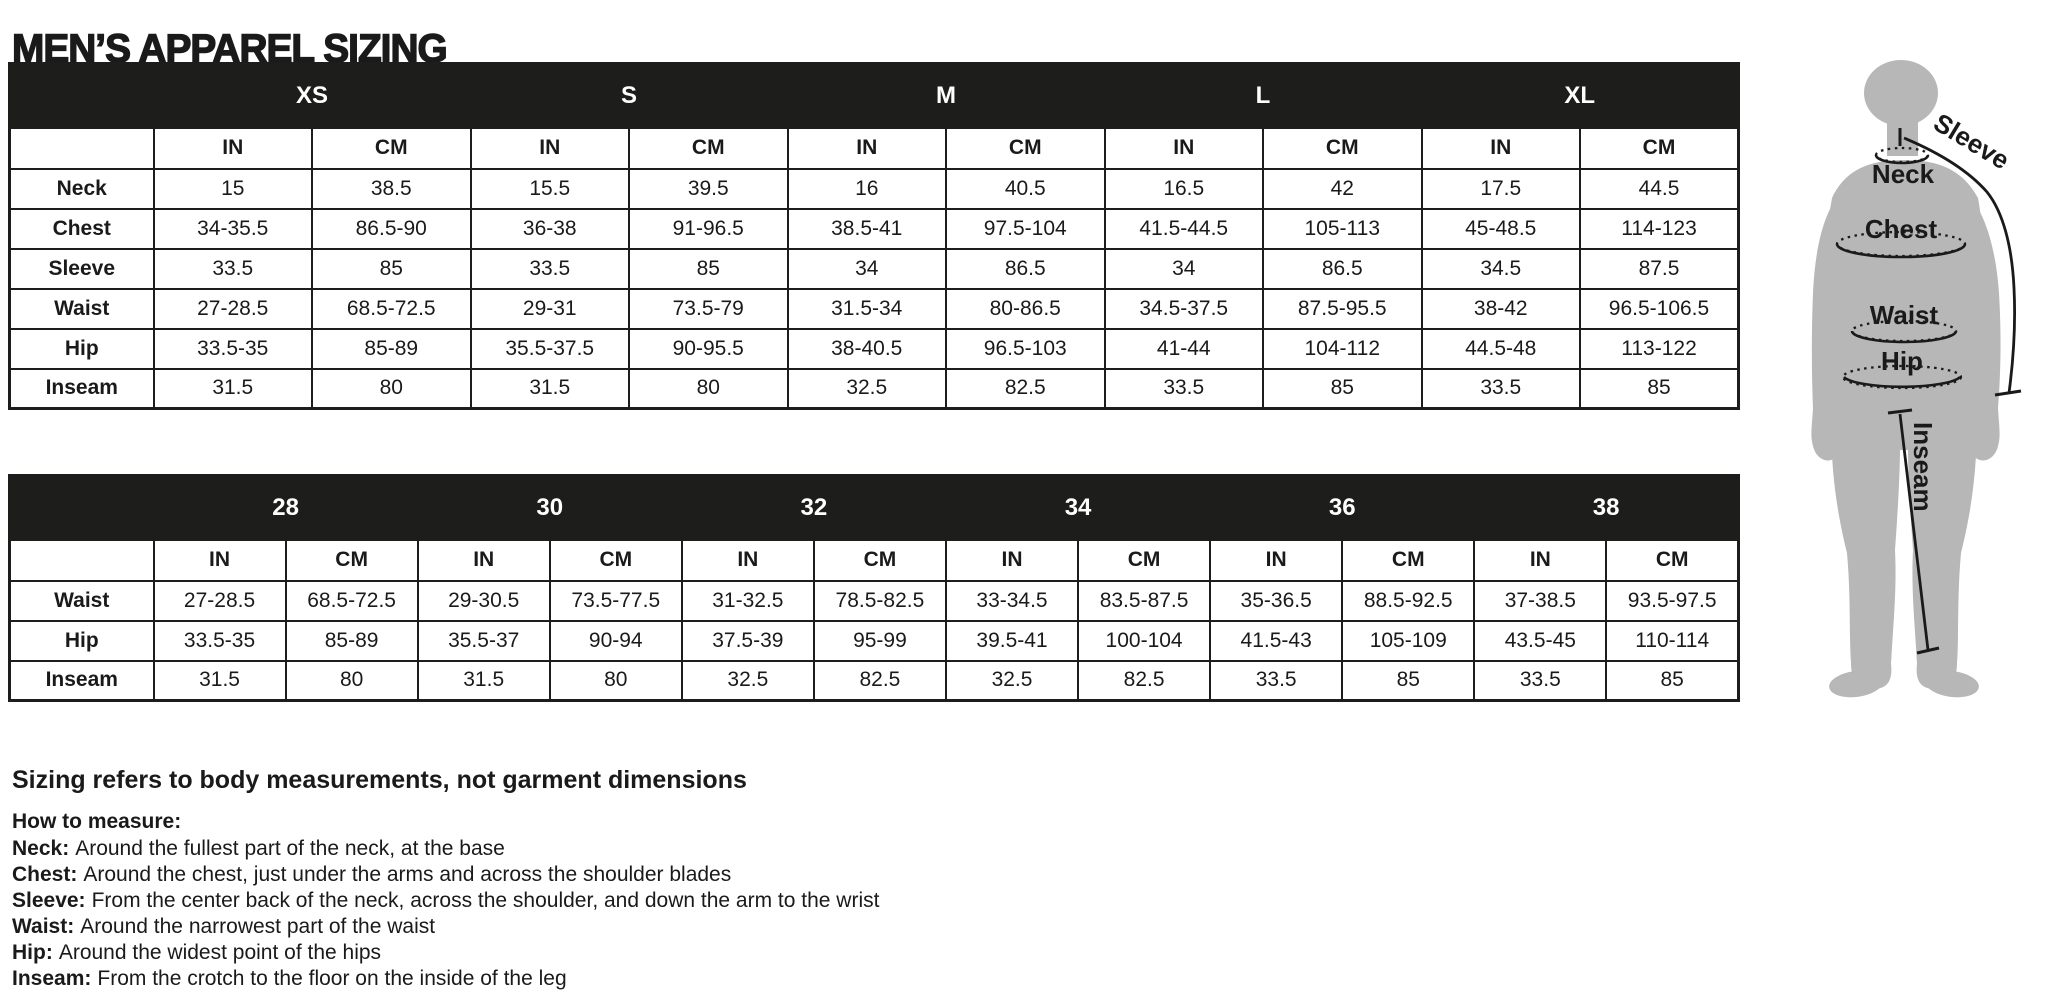 The image size is (2048, 992). Describe the element at coordinates (1263, 95) in the screenshot. I see `size-label: L` at that location.